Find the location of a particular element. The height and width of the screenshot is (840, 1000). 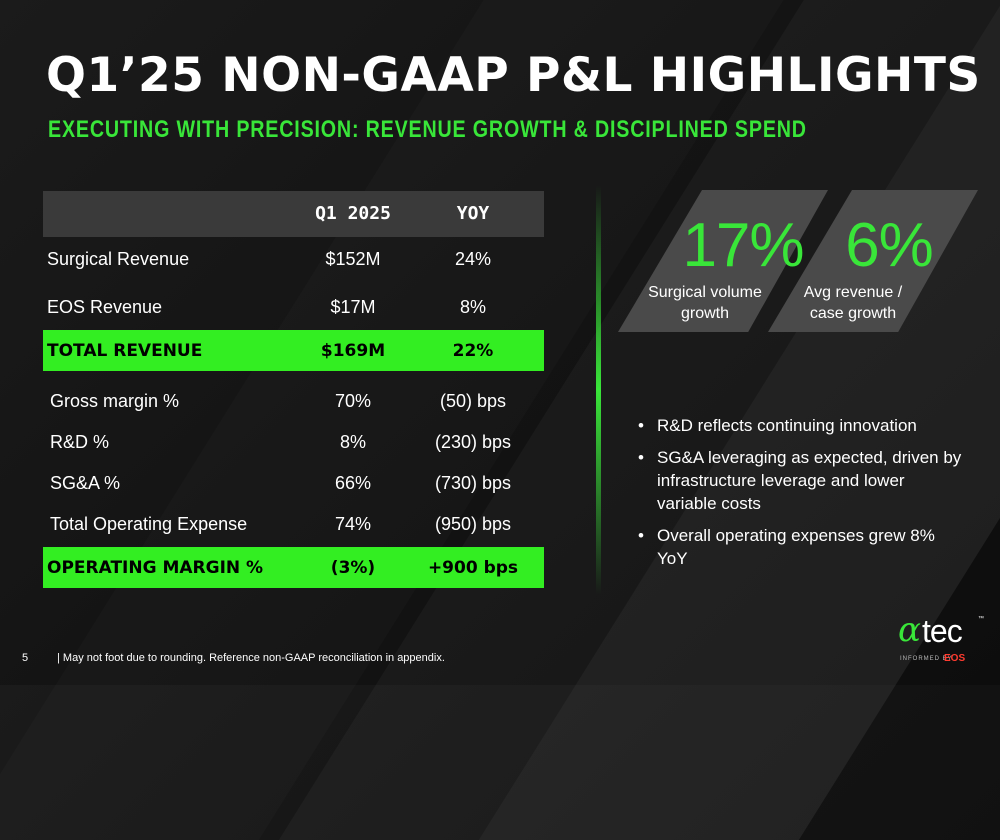

table-row-highlight: OPERATING MARGIN % (3%) +900 bps is located at coordinates (293, 567).